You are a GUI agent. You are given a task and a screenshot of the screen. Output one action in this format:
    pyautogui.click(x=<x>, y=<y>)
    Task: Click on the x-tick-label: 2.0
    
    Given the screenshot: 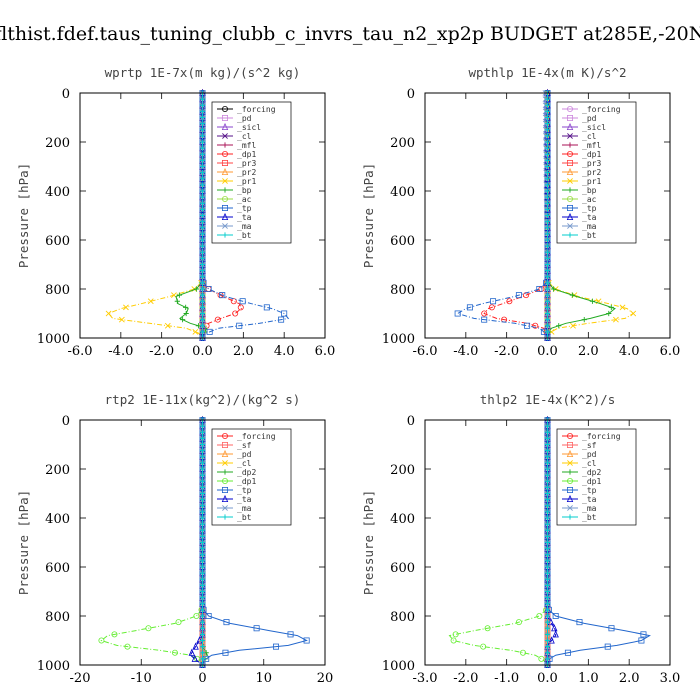 What is the action you would take?
    pyautogui.click(x=243, y=351)
    